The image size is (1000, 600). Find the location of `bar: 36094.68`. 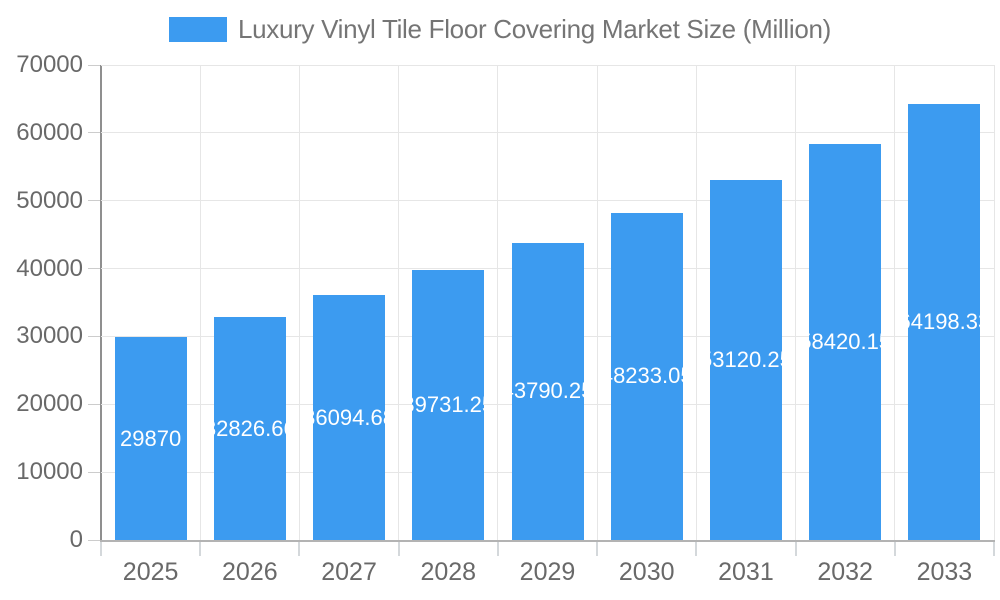

bar: 36094.68 is located at coordinates (349, 417).